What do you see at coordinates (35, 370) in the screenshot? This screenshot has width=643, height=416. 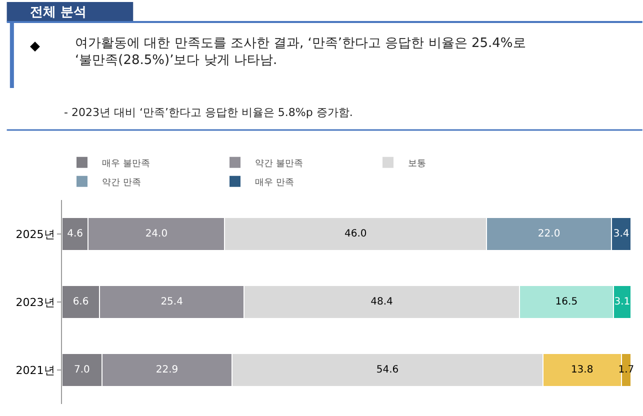 I see `y-tick-label: 2021년` at bounding box center [35, 370].